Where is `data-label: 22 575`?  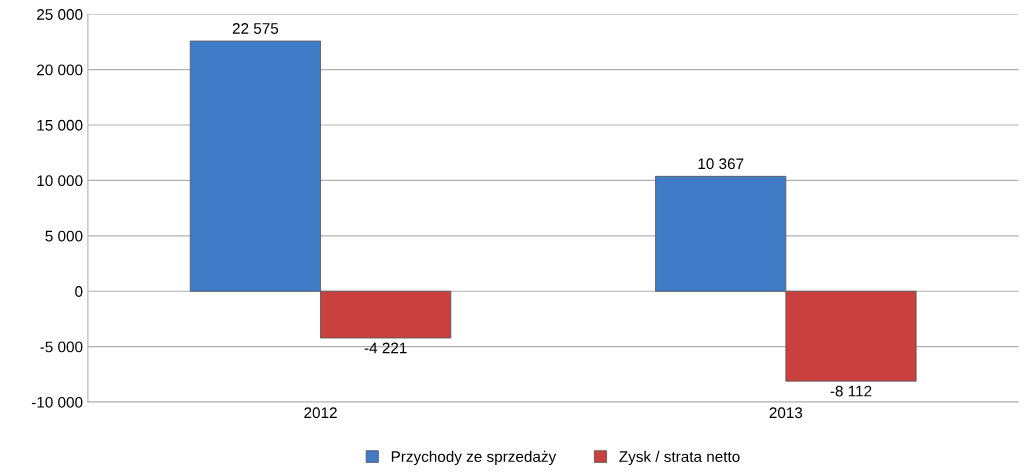
data-label: 22 575 is located at coordinates (255, 28).